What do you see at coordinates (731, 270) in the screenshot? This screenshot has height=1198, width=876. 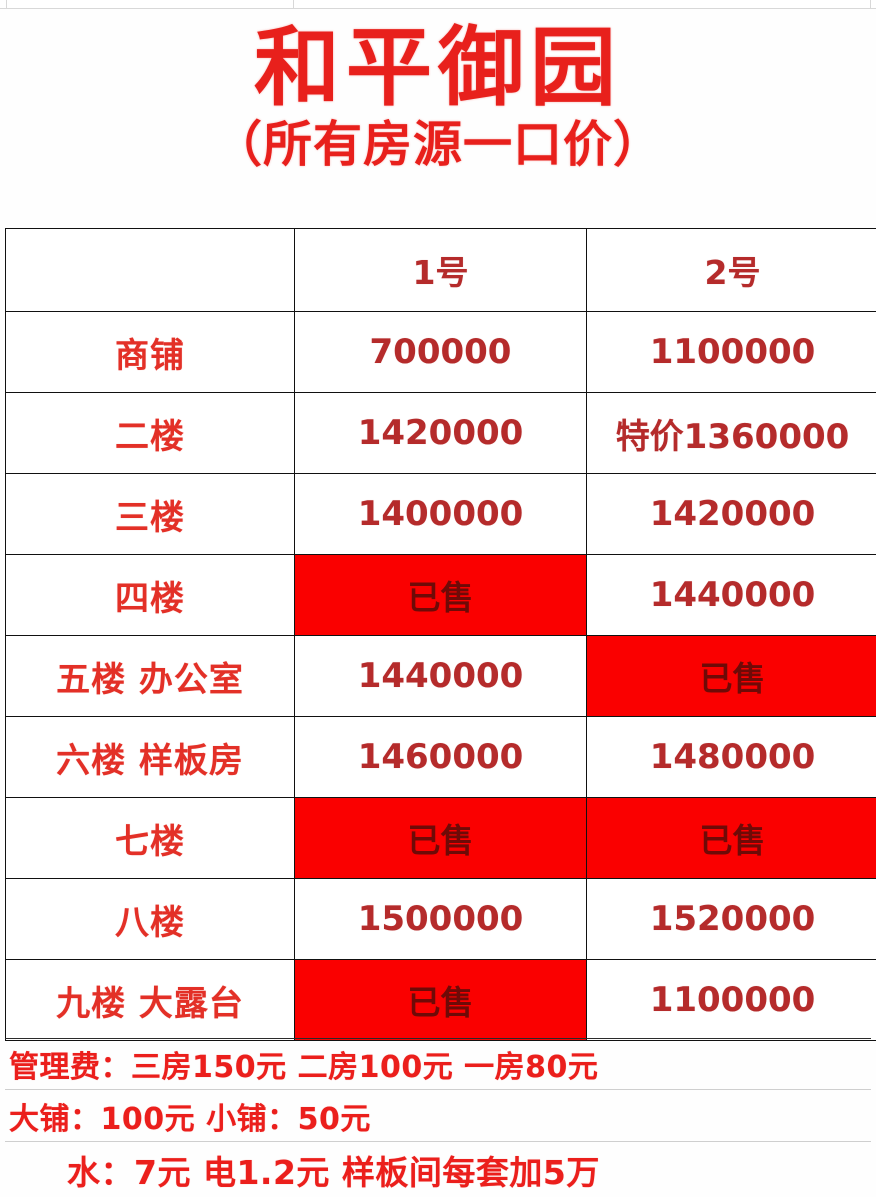 I see `header-cell-unit-2: 2号` at bounding box center [731, 270].